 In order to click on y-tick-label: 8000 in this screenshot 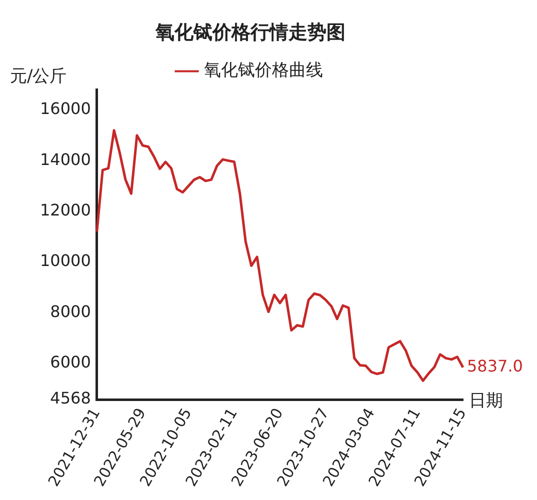, I will do `click(70, 311)`.